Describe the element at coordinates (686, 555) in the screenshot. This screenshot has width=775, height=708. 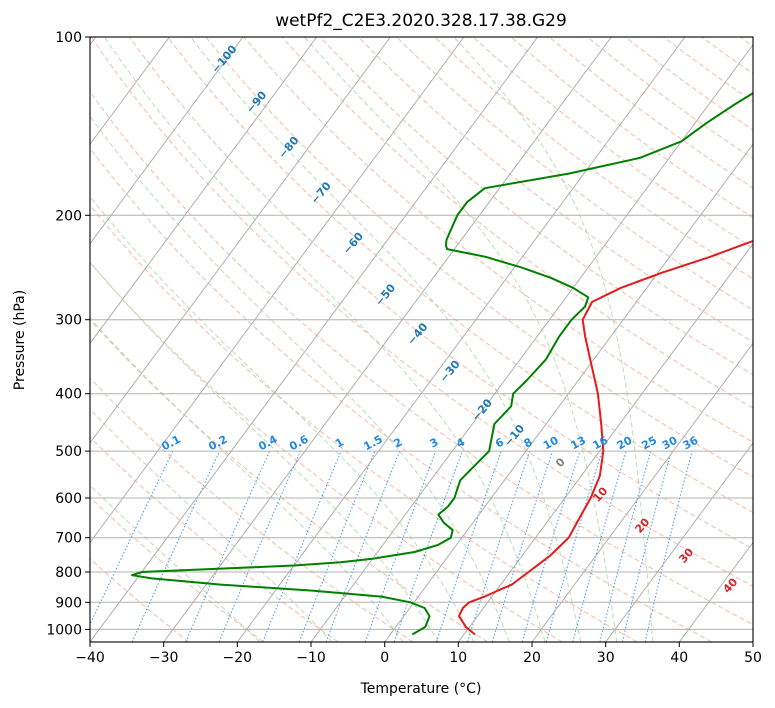
I see `moist-adiabat-label: 30` at that location.